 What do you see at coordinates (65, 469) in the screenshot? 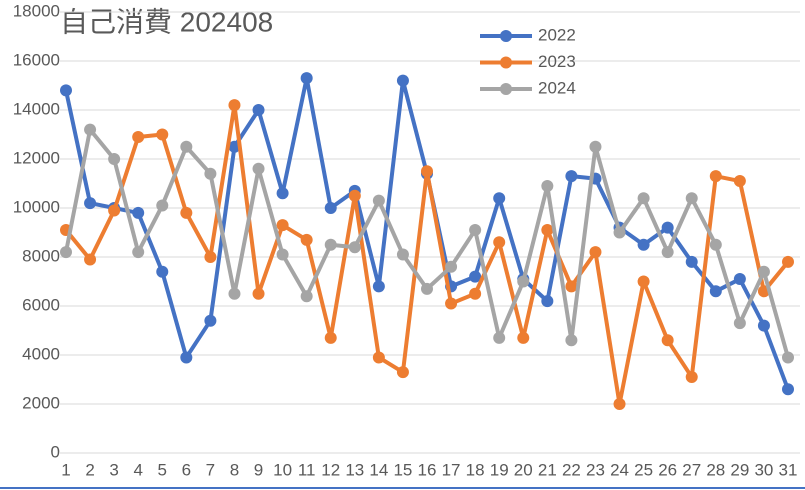
I see `x-tick-label: 1` at bounding box center [65, 469].